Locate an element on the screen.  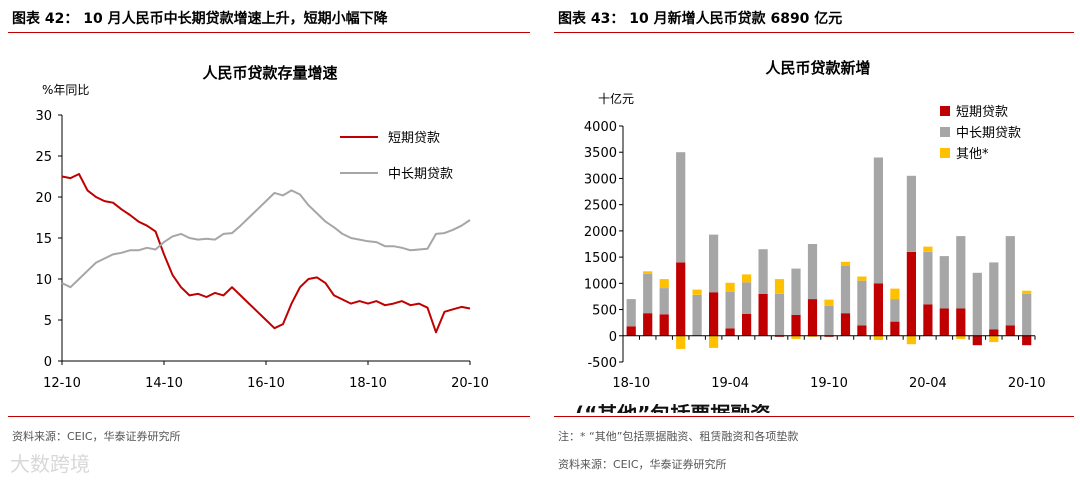
x-tick-label: 20-04 is located at coordinates (928, 383).